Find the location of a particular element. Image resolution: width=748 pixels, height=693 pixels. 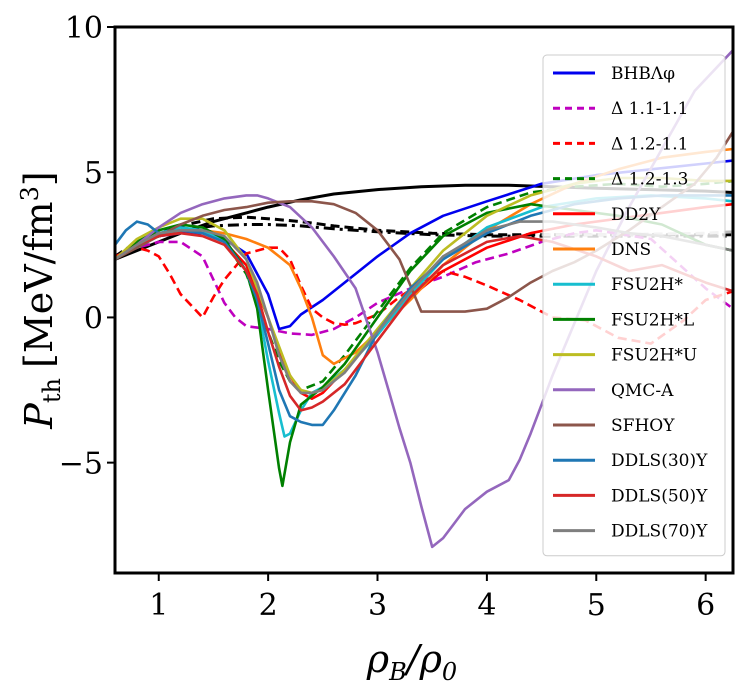

legend-label-5: DNS is located at coordinates (631, 250).